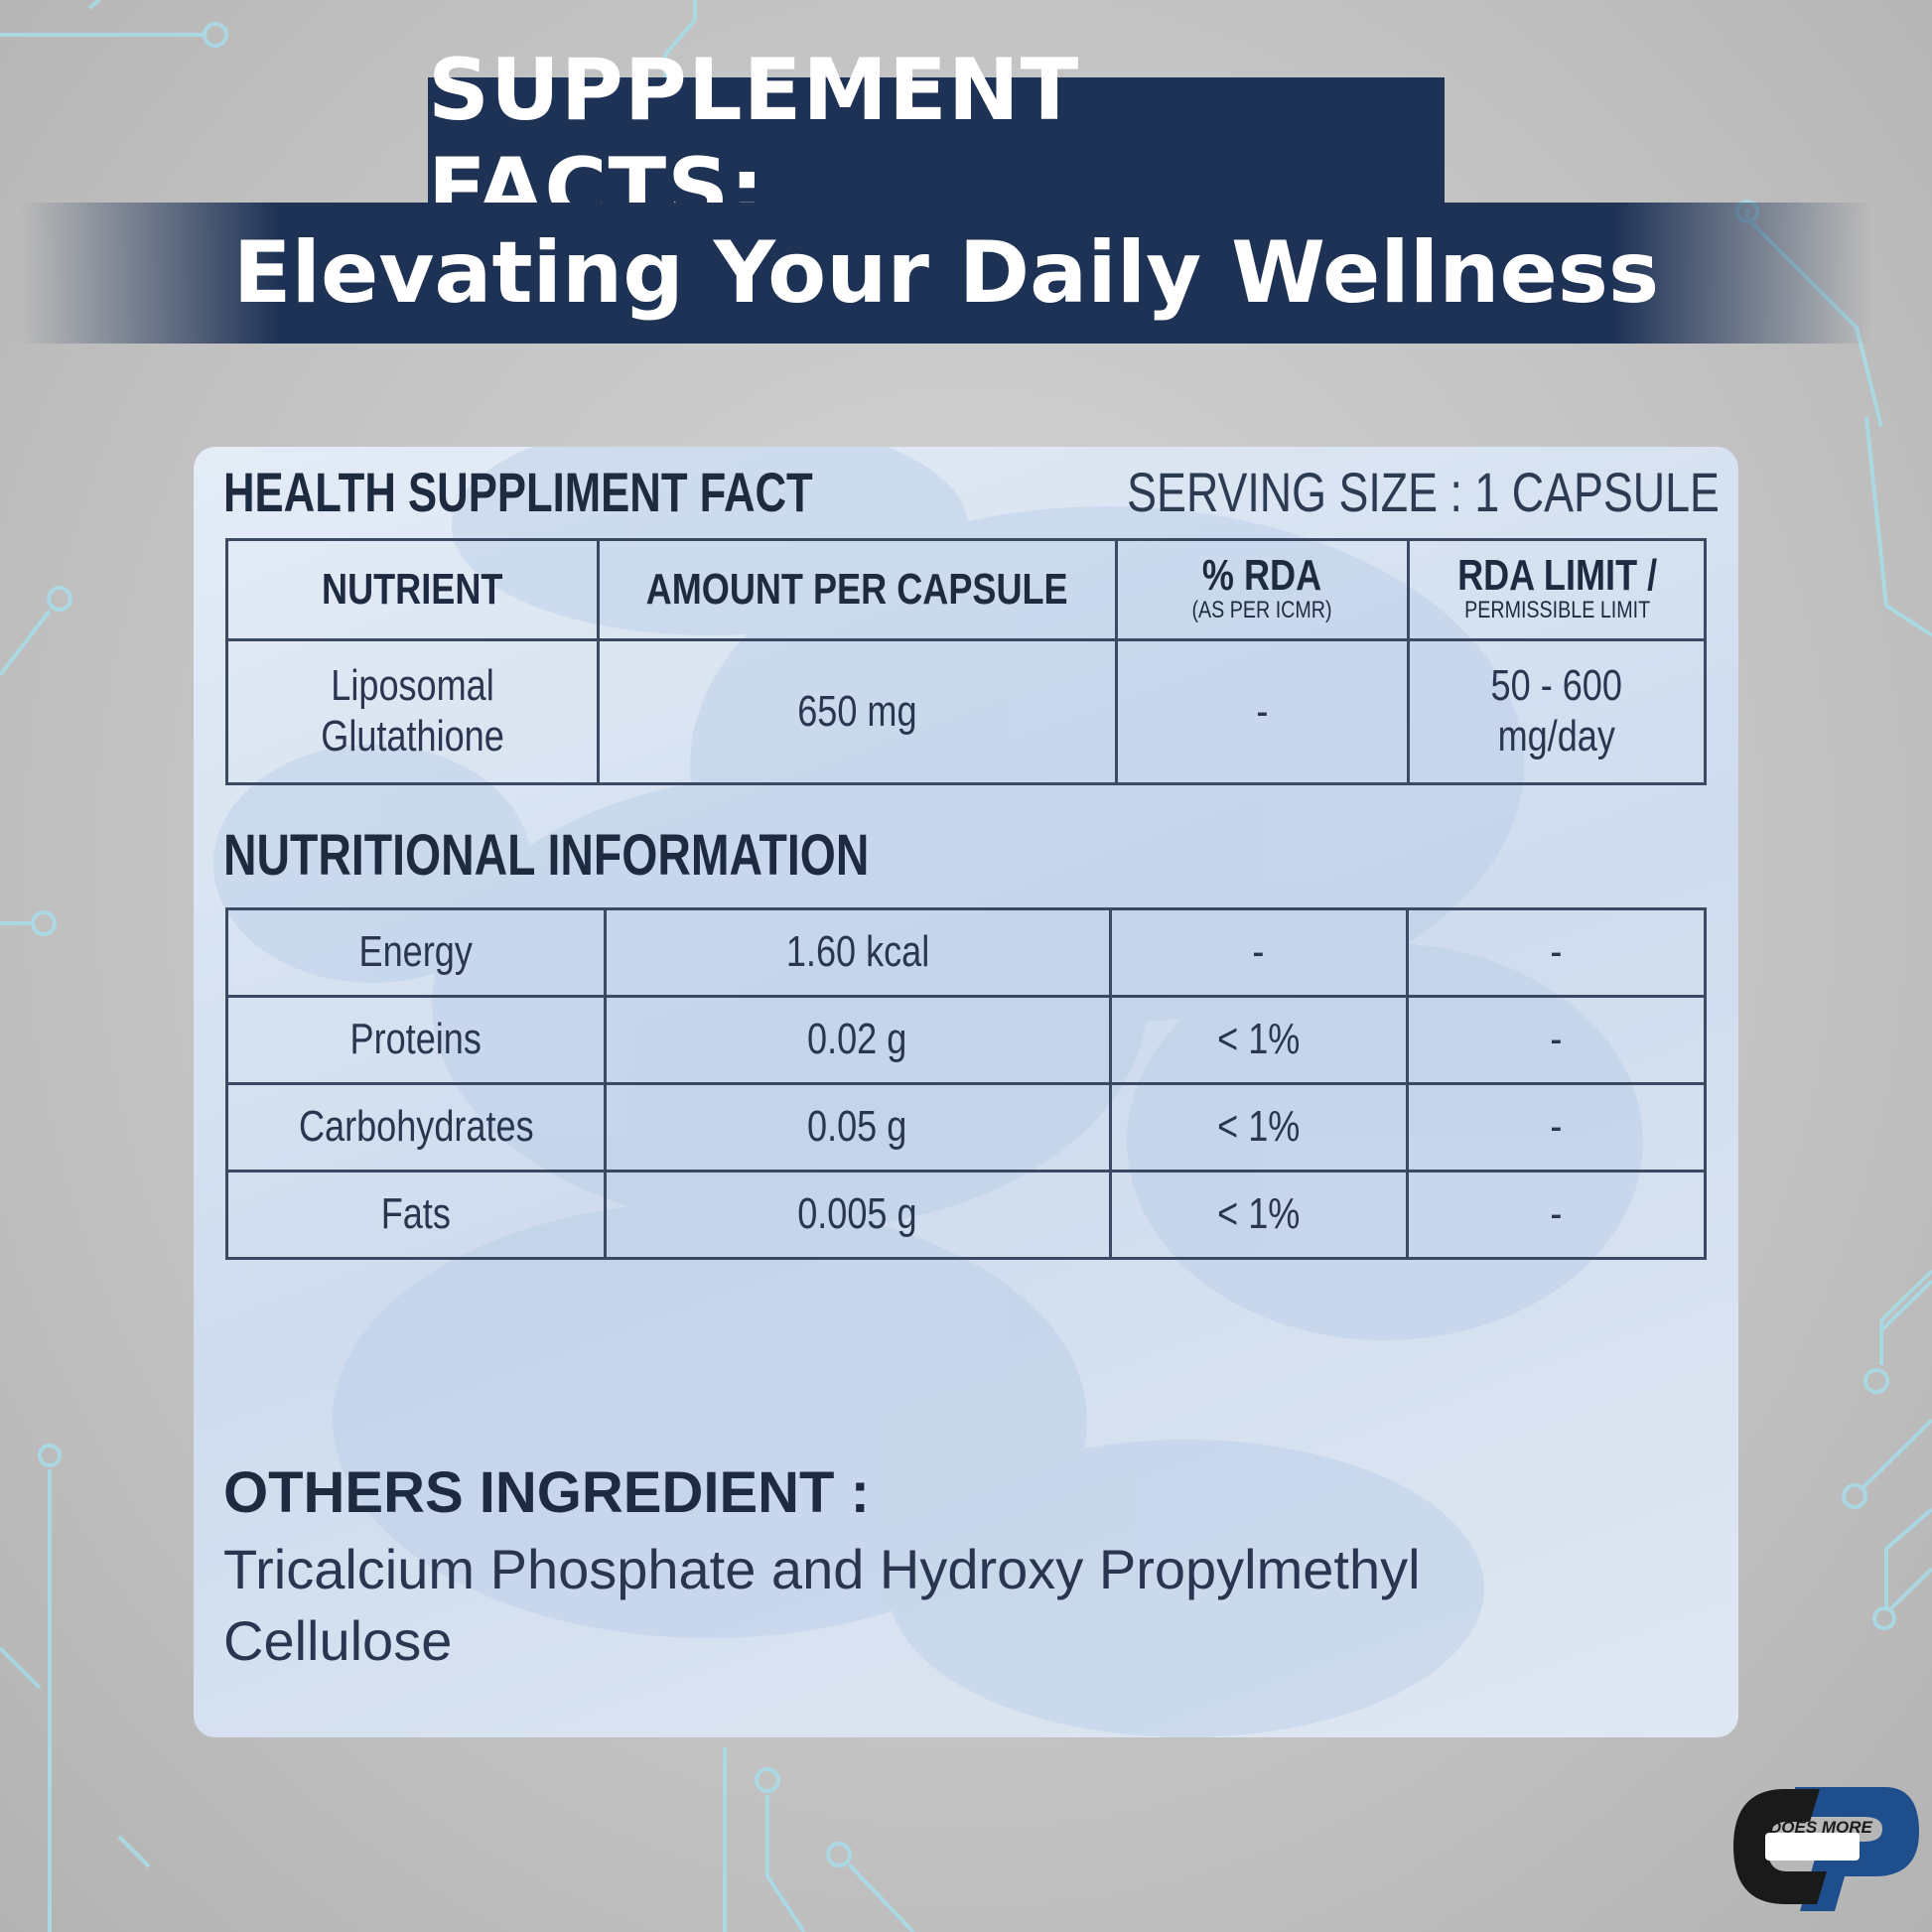  I want to click on amount-cell: 1.60 kcal, so click(857, 953).